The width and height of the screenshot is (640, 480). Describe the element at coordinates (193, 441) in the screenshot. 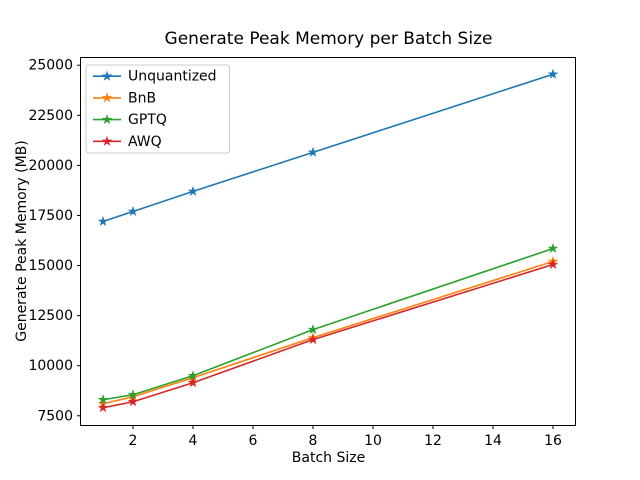

I see `x-tick-label: 4` at that location.